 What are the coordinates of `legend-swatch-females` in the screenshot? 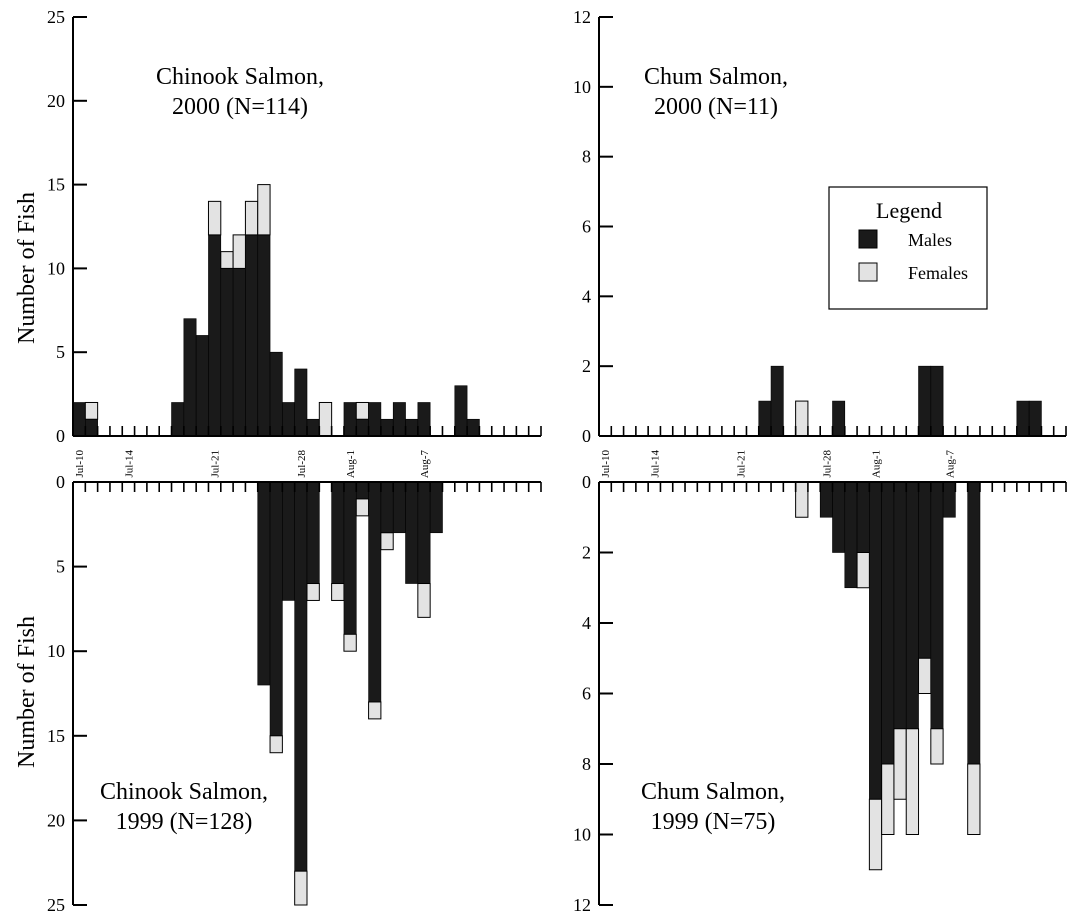 It's located at (868, 272).